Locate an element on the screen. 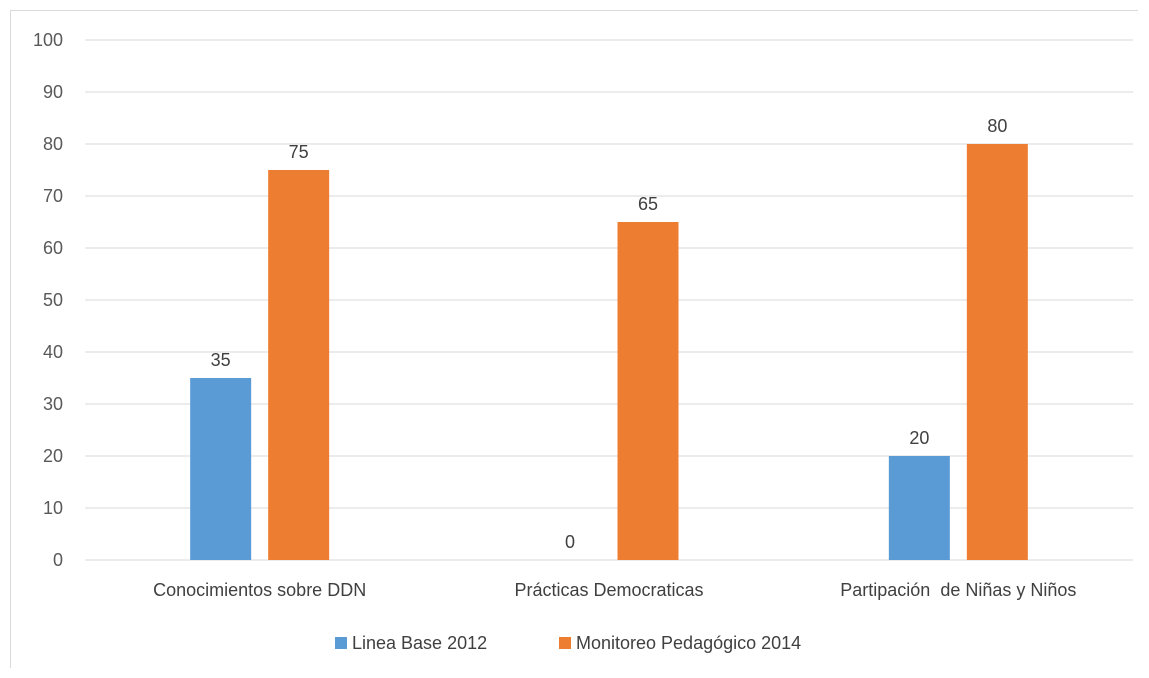  y-axis-ticks: 0 10 20 30 40 50 60 70 80 90 100 is located at coordinates (48, 300).